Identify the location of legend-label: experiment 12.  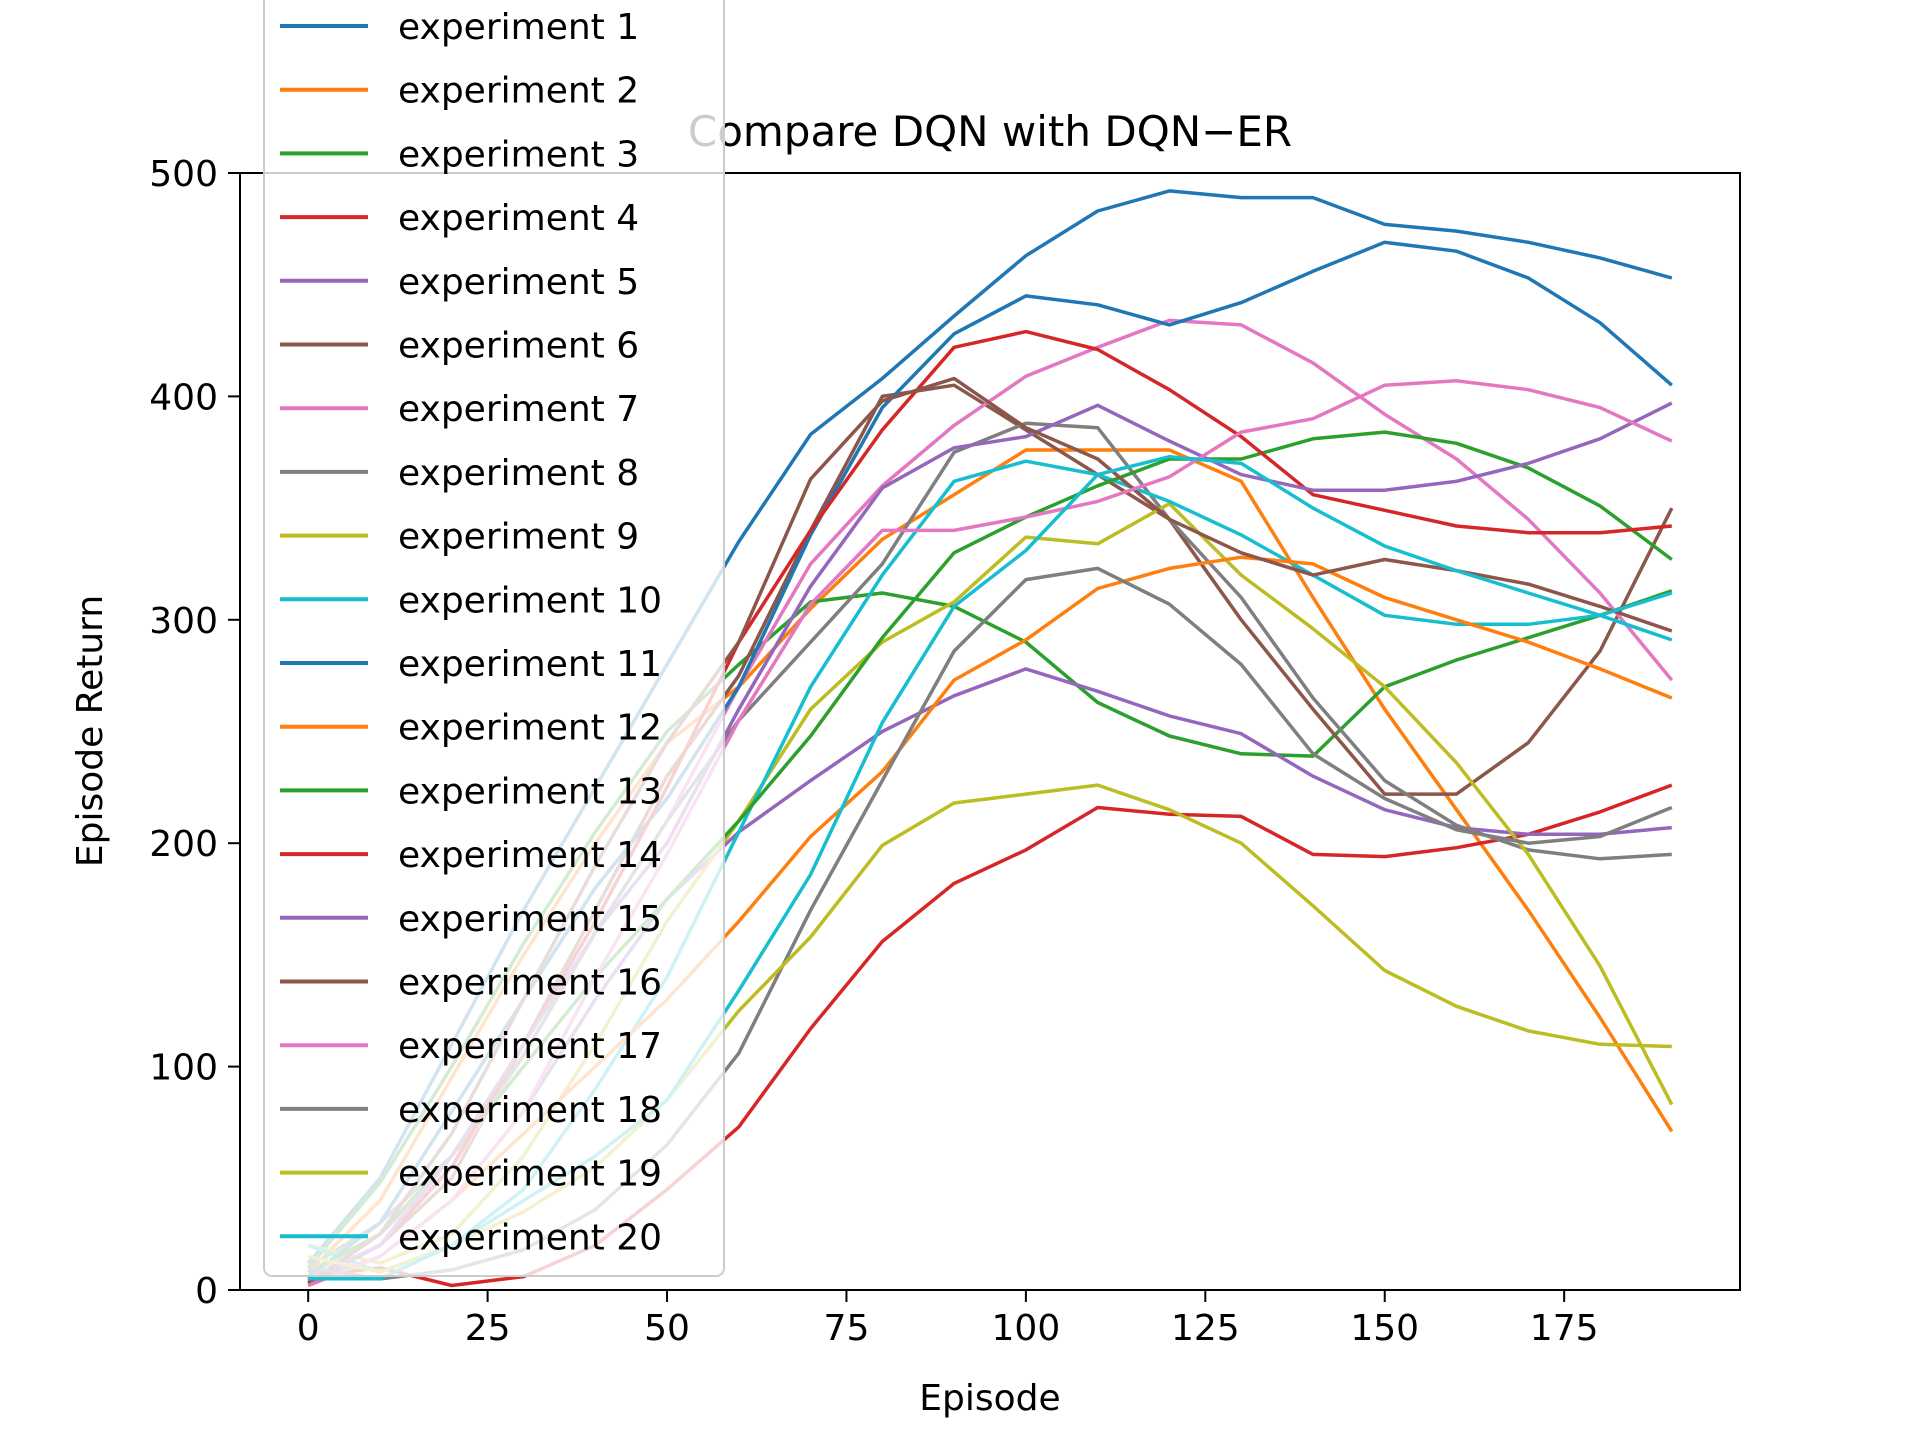
(530, 728).